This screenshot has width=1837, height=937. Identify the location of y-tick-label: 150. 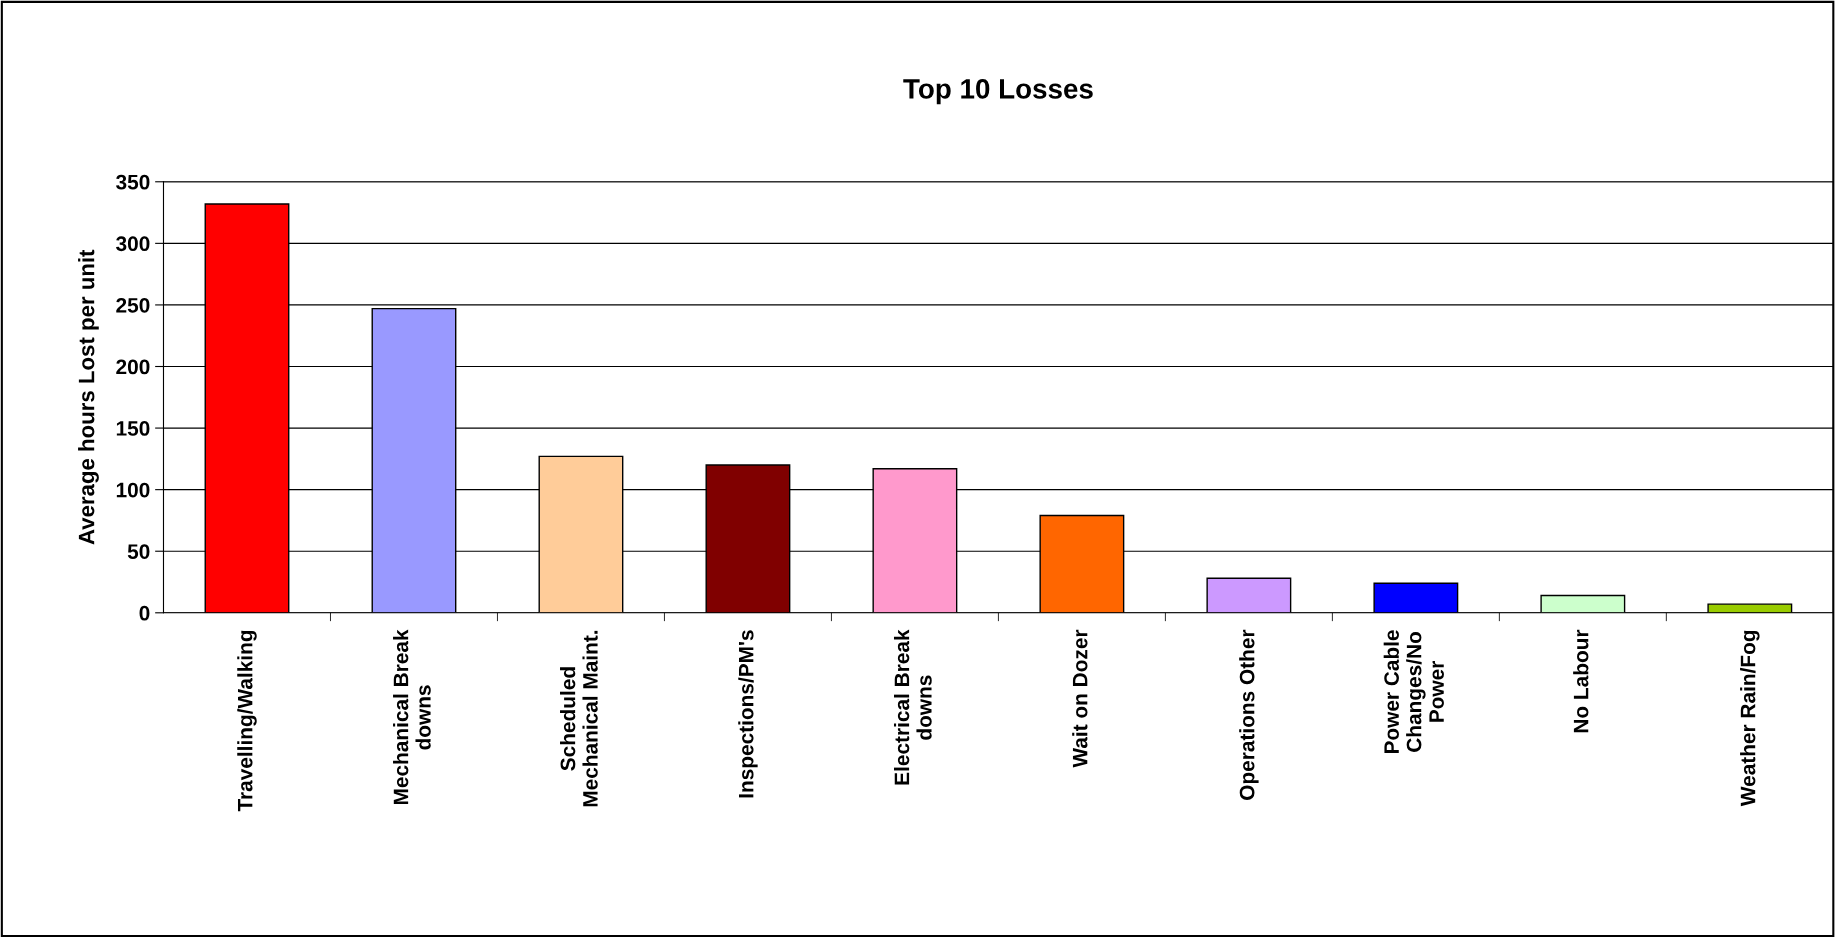
(133, 428).